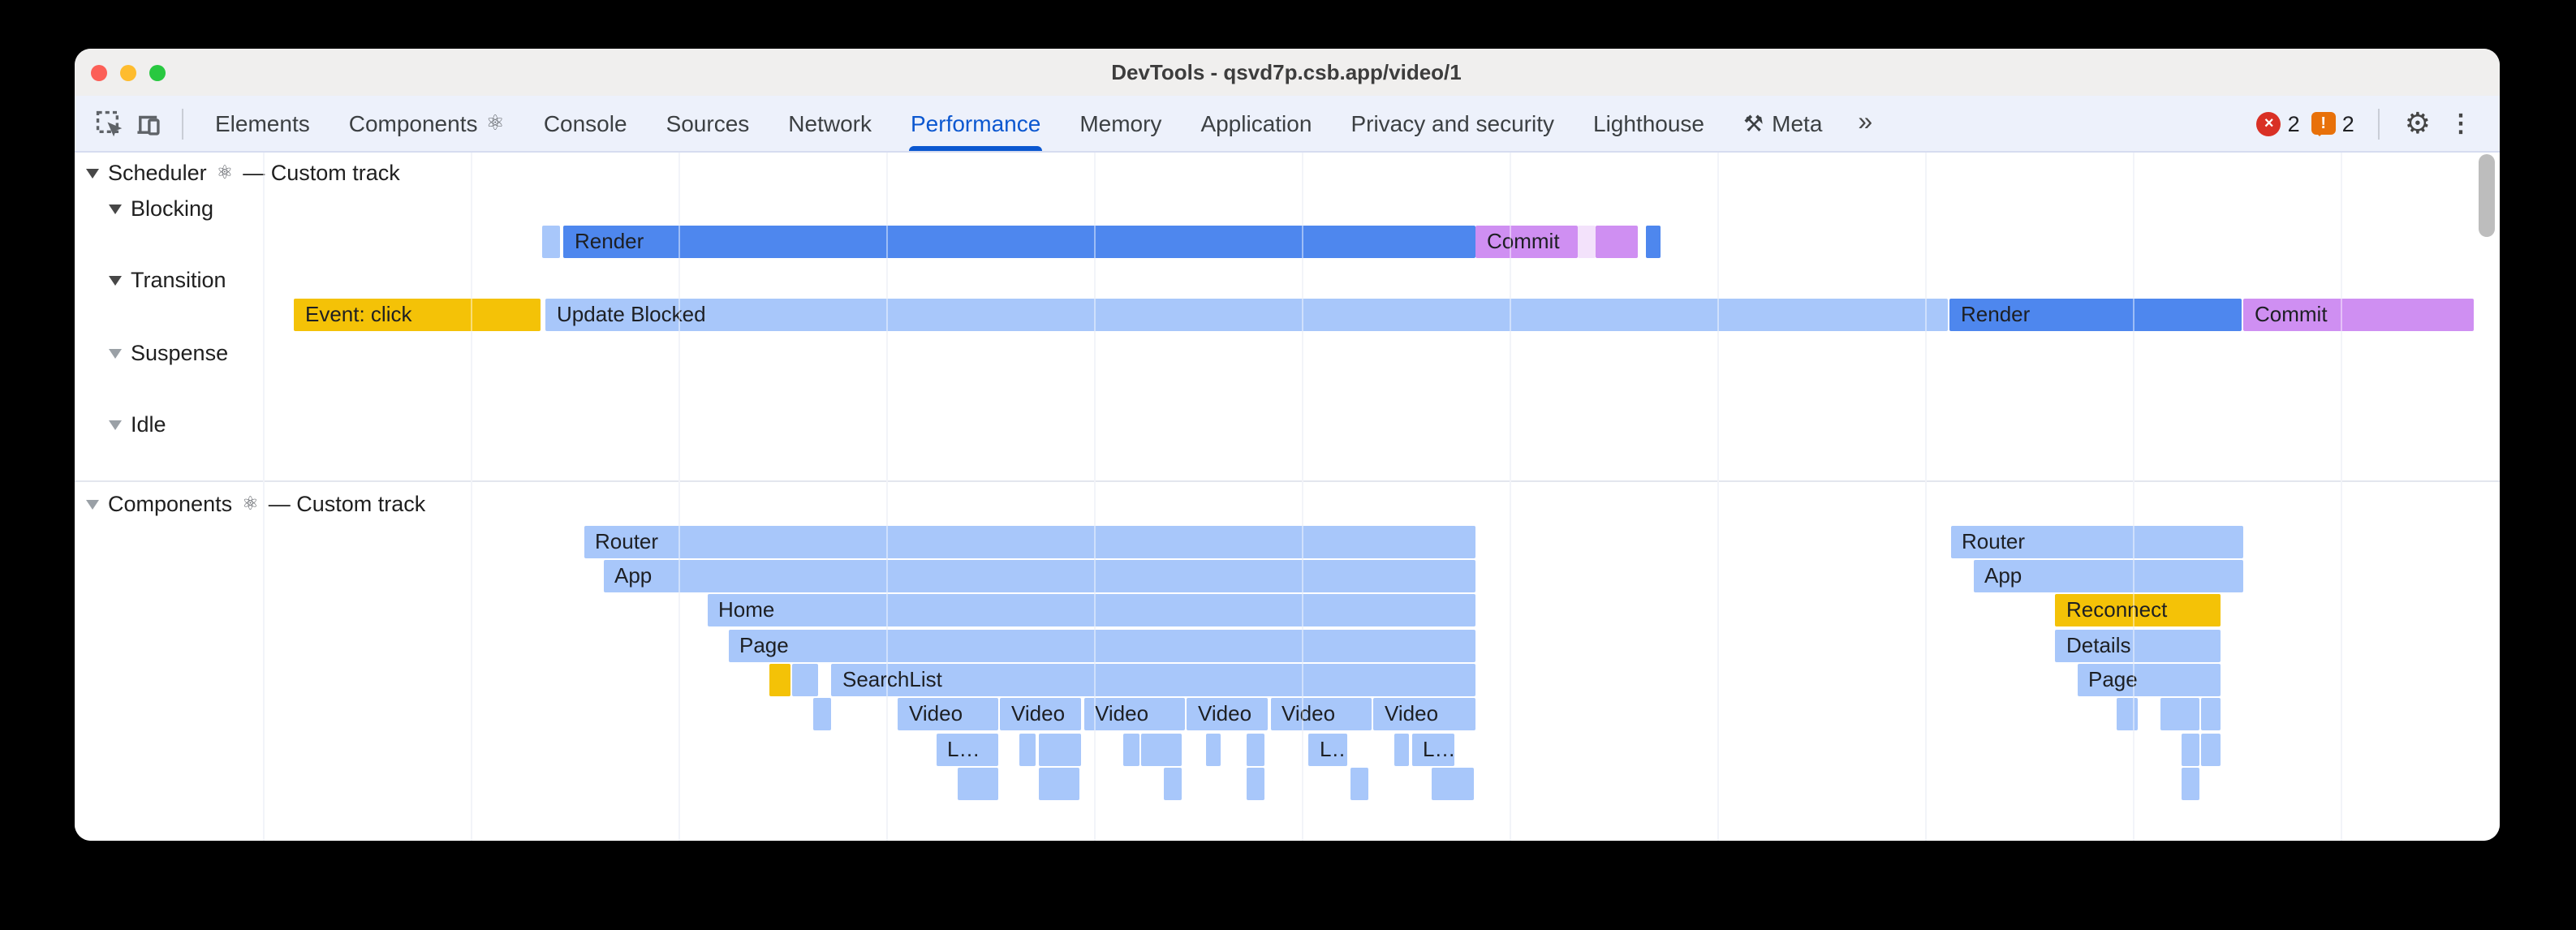 The height and width of the screenshot is (930, 2576). I want to click on flame-bar-event-click: Event: click, so click(418, 315).